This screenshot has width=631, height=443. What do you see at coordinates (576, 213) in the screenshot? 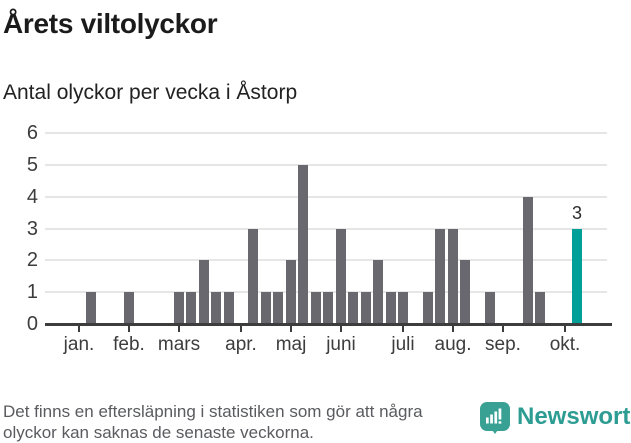
I see `highlight-value-label: 3` at bounding box center [576, 213].